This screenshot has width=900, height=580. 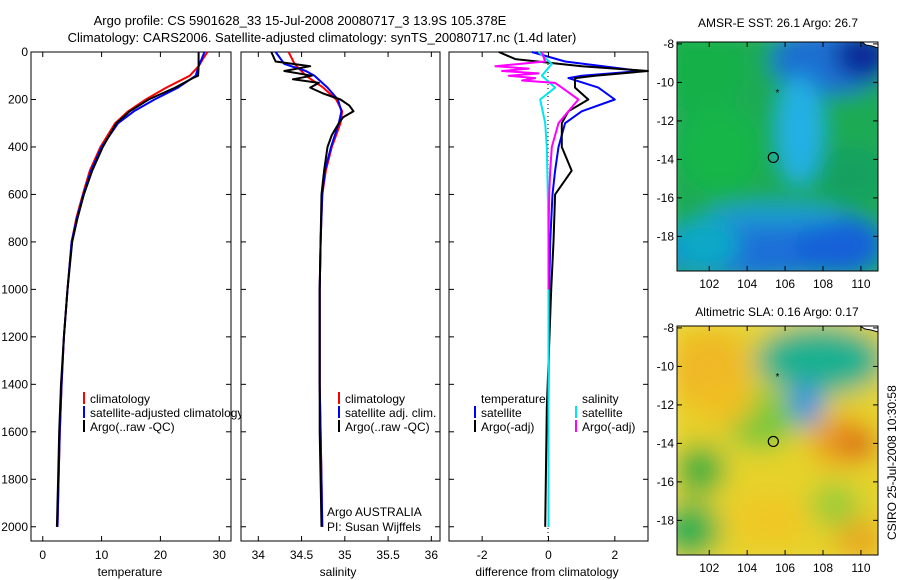 I want to click on x-tick-label: 10, so click(x=102, y=555).